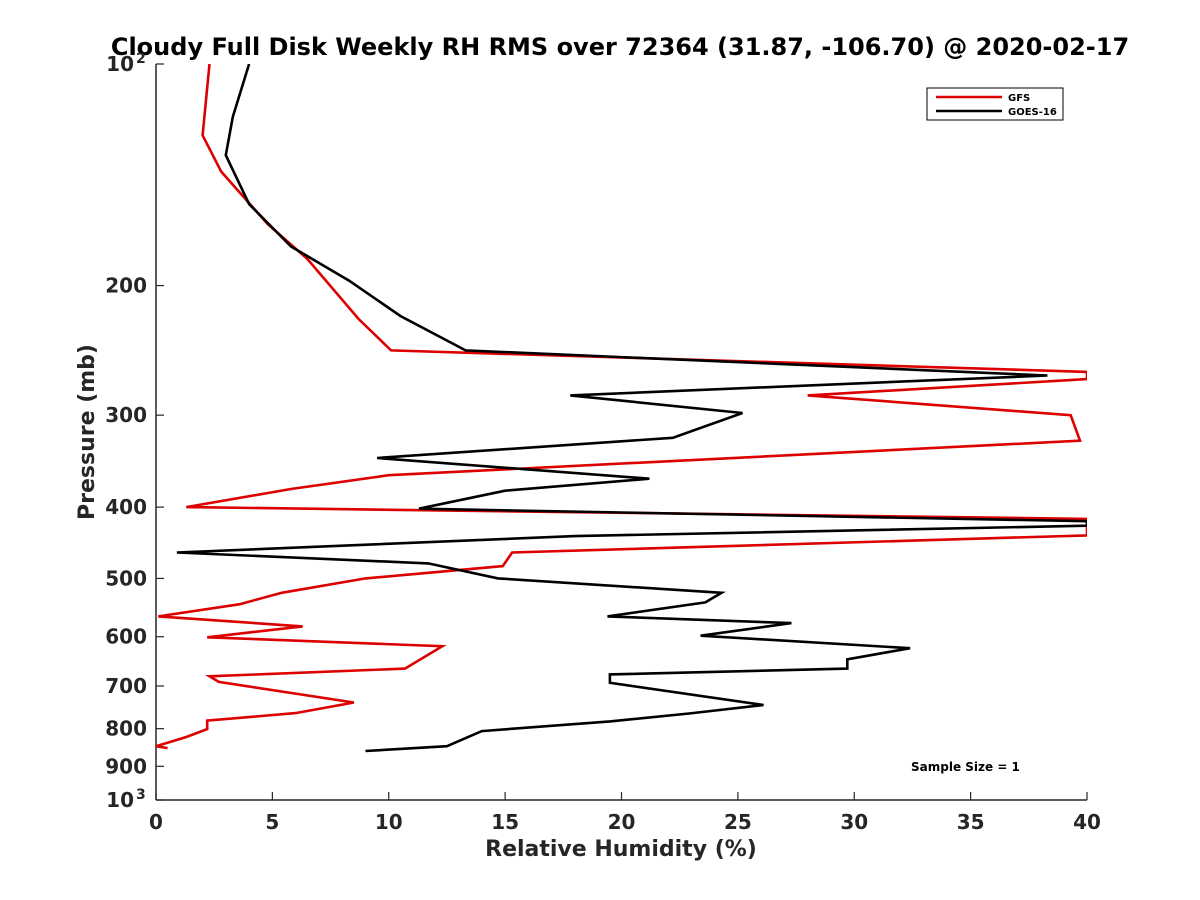  Describe the element at coordinates (126, 686) in the screenshot. I see `y-tick-label: 700` at that location.